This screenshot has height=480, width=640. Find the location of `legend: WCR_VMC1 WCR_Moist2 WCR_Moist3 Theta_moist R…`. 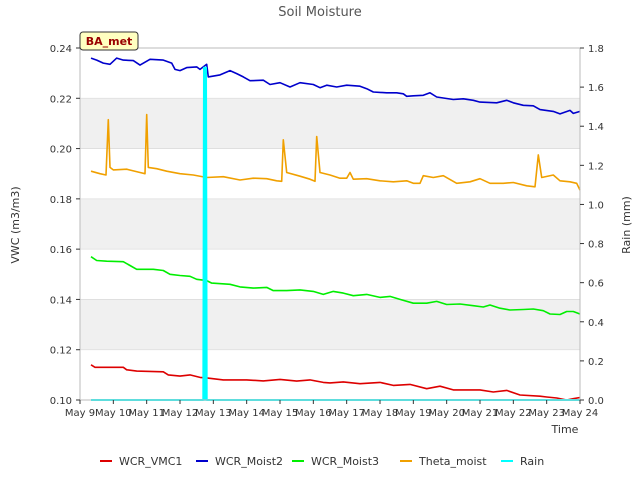

legend: WCR_VMC1 WCR_Moist2 WCR_Moist3 Theta_moist R… is located at coordinates (322, 461).